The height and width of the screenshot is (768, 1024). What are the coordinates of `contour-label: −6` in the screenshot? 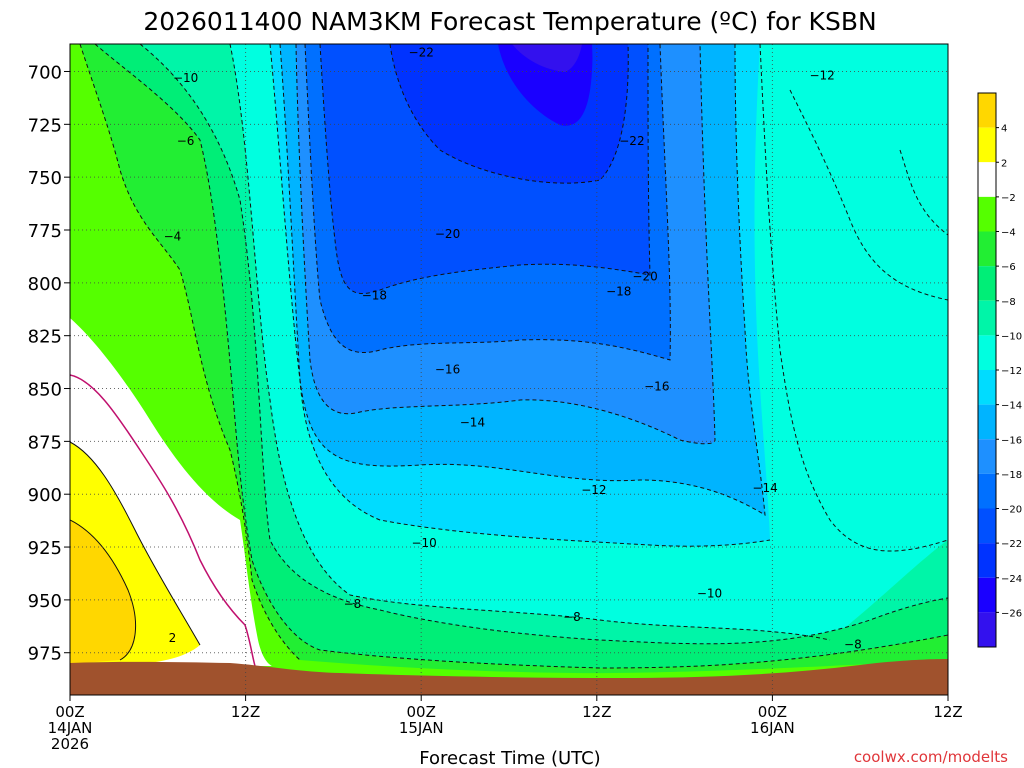 It's located at (186, 141).